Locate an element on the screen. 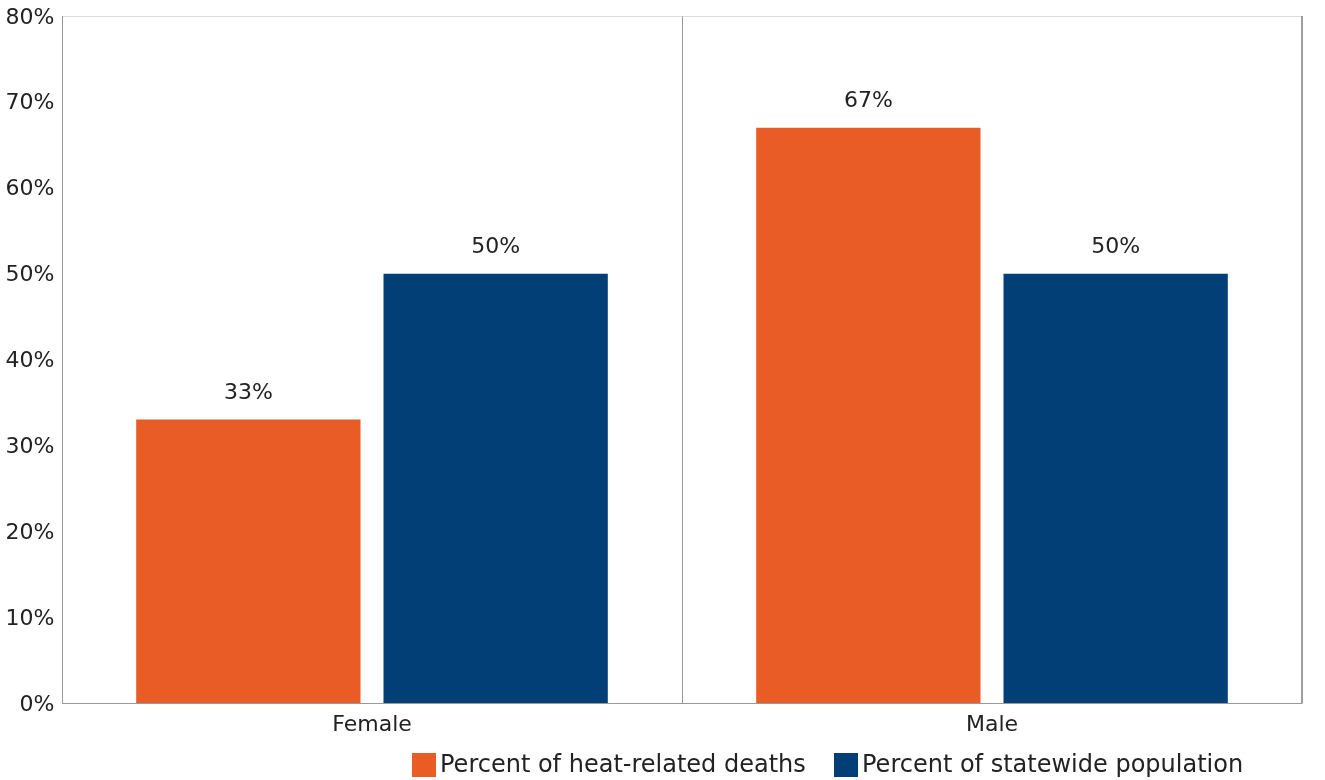 Image resolution: width=1325 pixels, height=780 pixels. data-label: 33% is located at coordinates (248, 391).